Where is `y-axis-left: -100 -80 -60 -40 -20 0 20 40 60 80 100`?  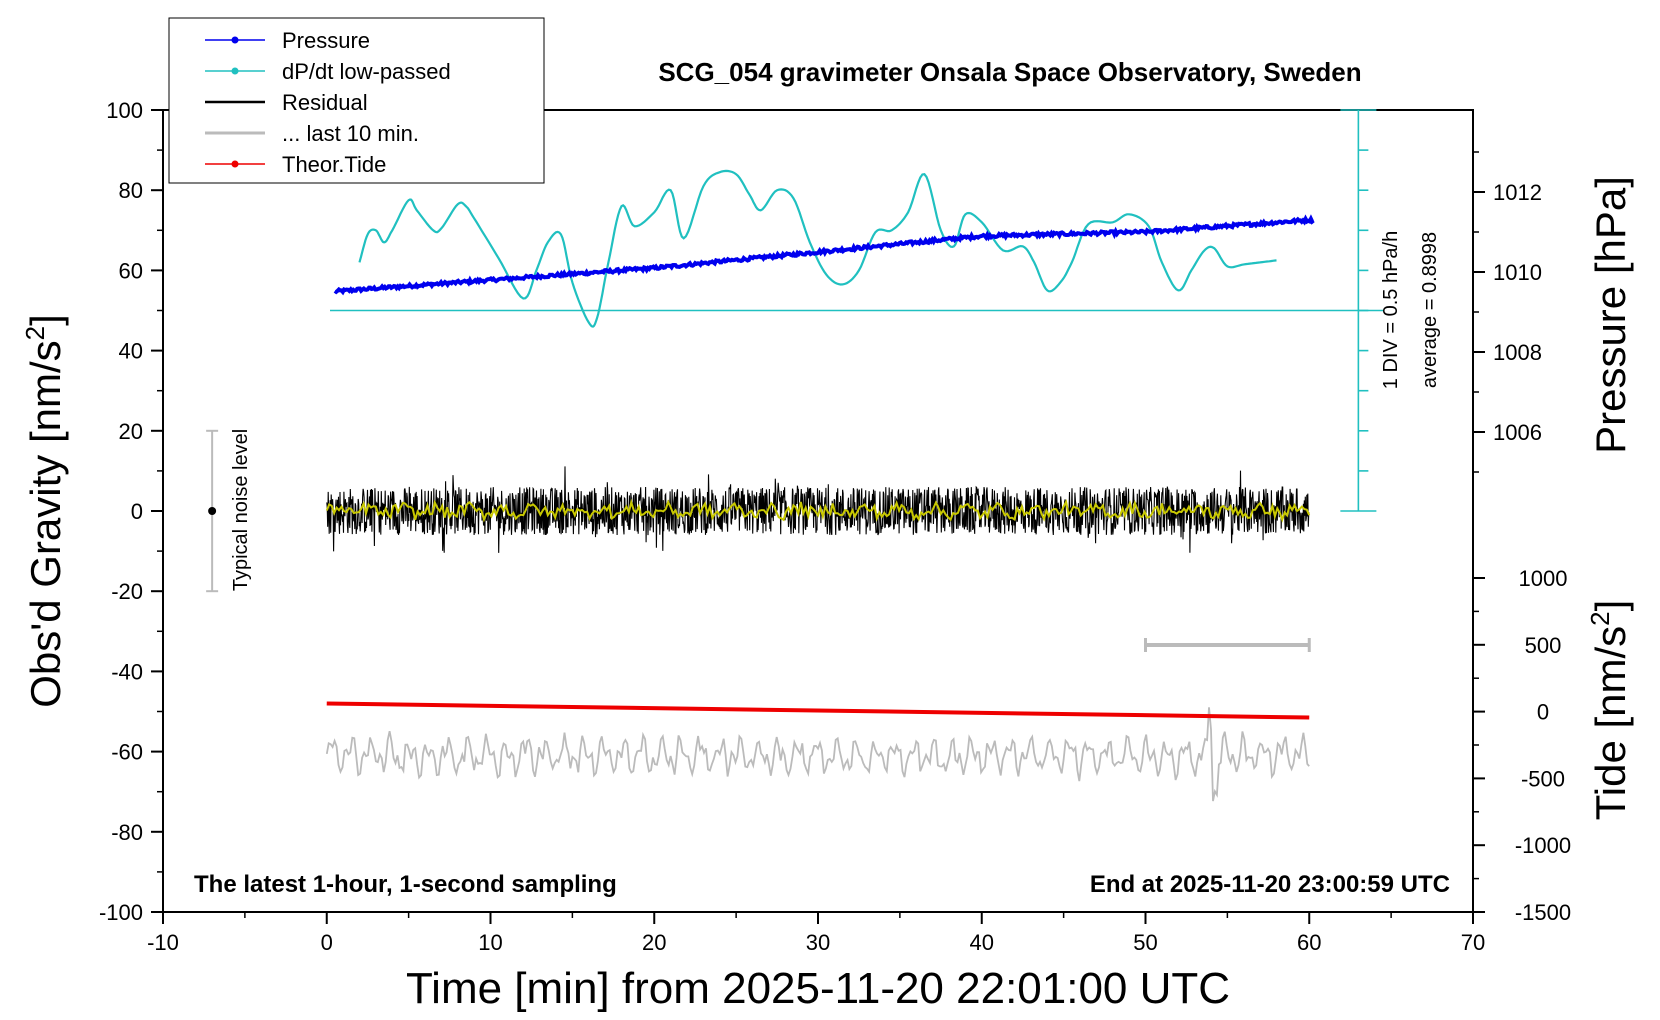
y-axis-left: -100 -80 -60 -40 -20 0 20 40 60 80 100 is located at coordinates (131, 511).